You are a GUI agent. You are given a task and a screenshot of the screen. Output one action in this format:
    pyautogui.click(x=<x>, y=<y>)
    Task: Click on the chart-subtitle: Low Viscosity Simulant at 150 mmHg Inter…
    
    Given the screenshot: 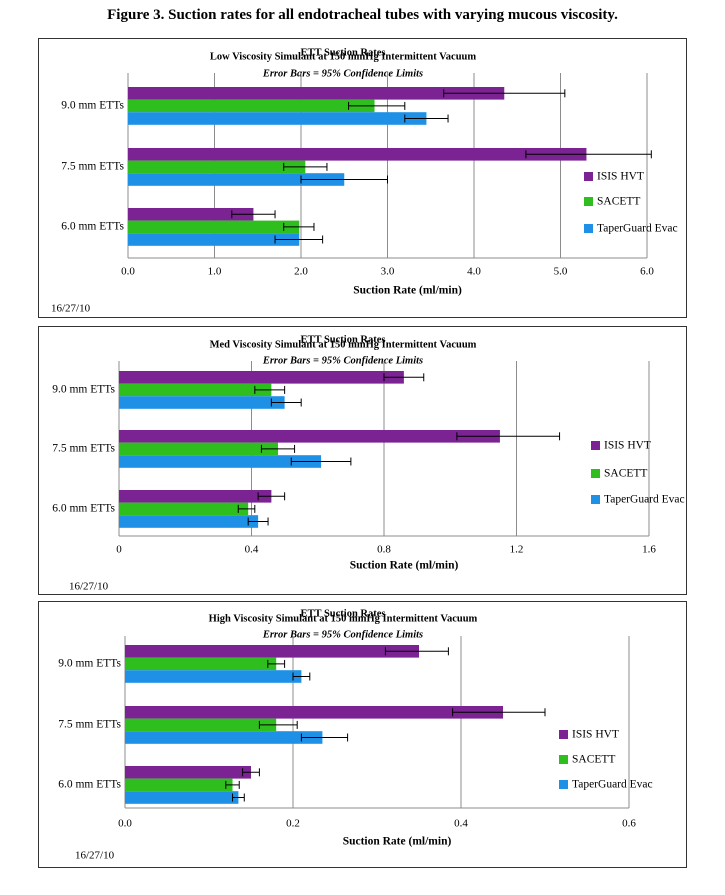 What is the action you would take?
    pyautogui.click(x=343, y=56)
    